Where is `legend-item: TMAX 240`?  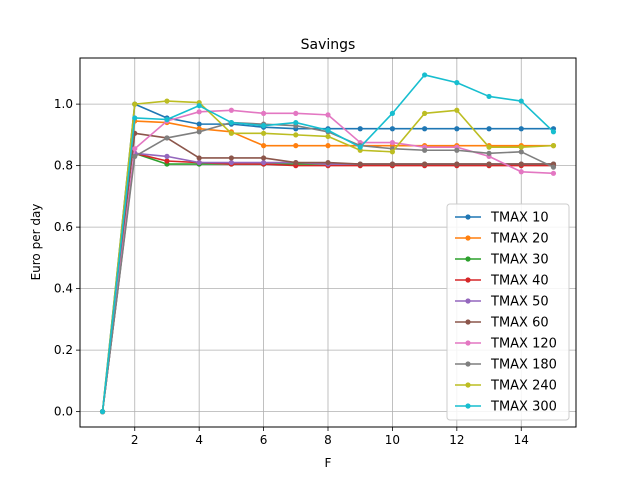
legend-item: TMAX 240 is located at coordinates (506, 386).